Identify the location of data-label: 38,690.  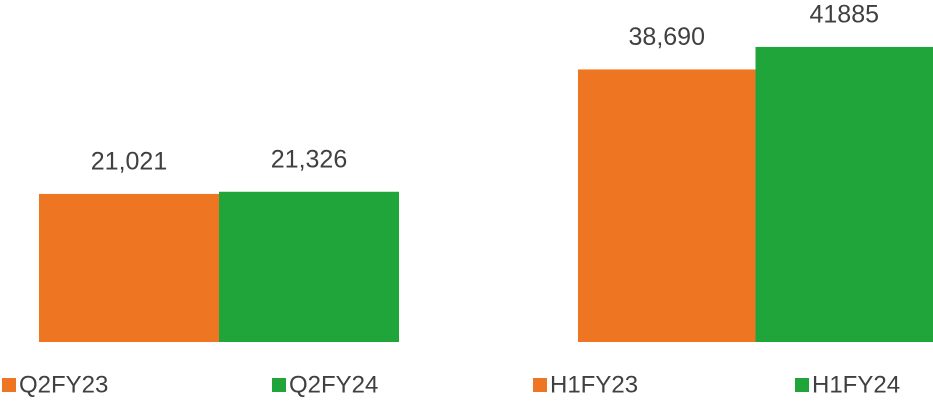
(667, 37).